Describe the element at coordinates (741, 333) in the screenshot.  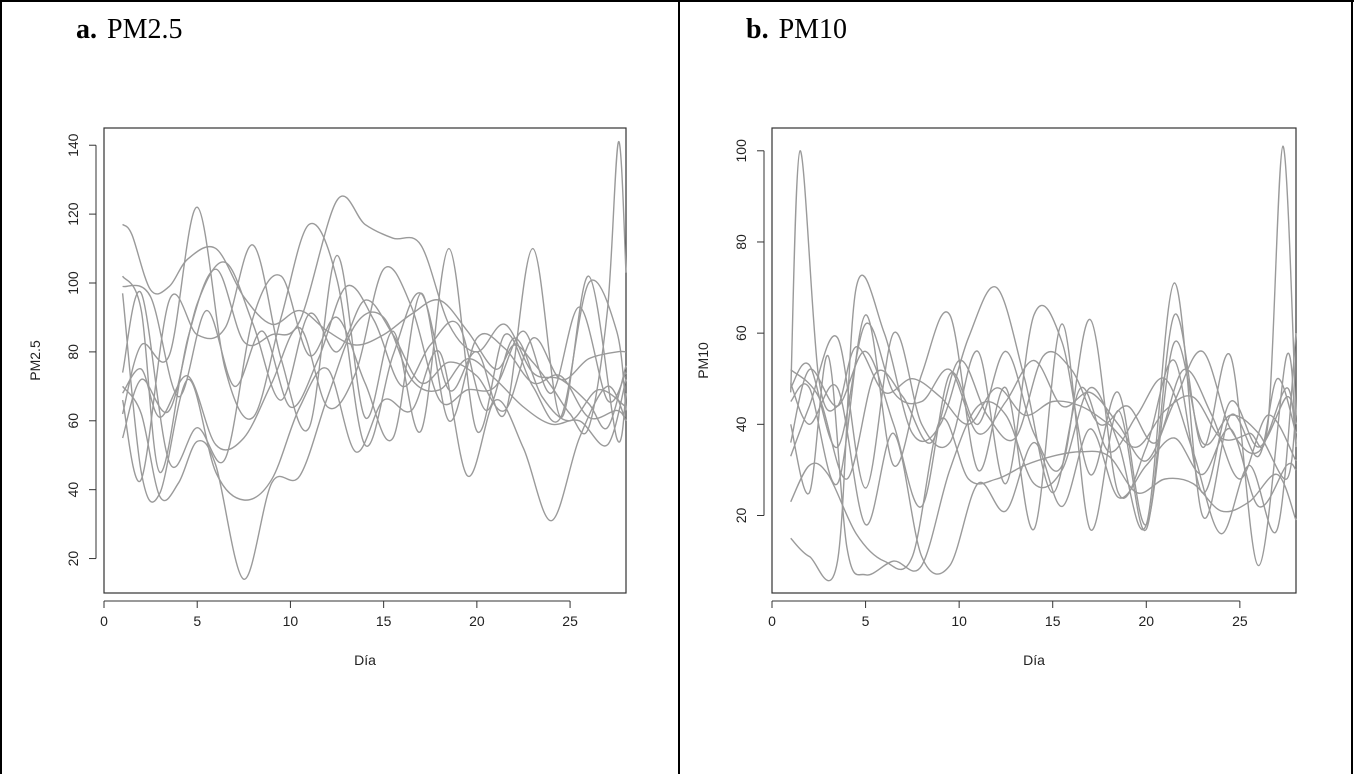
I see `pm10-y-tick-label: 60` at that location.